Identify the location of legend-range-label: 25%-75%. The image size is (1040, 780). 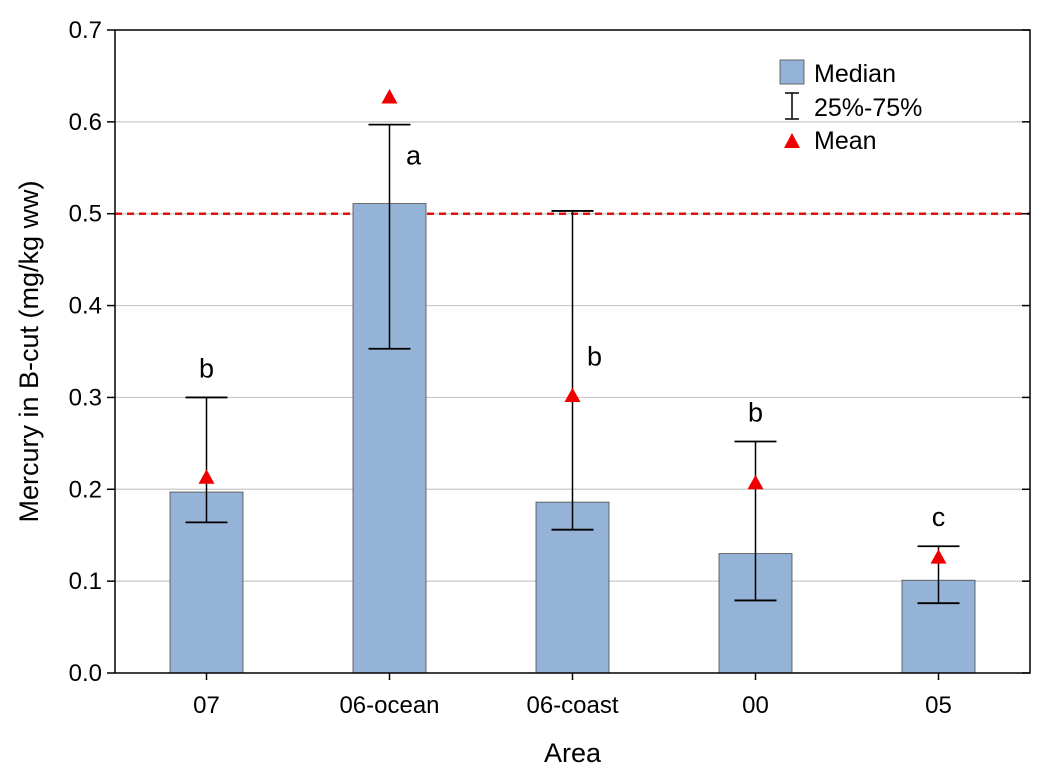
(868, 108).